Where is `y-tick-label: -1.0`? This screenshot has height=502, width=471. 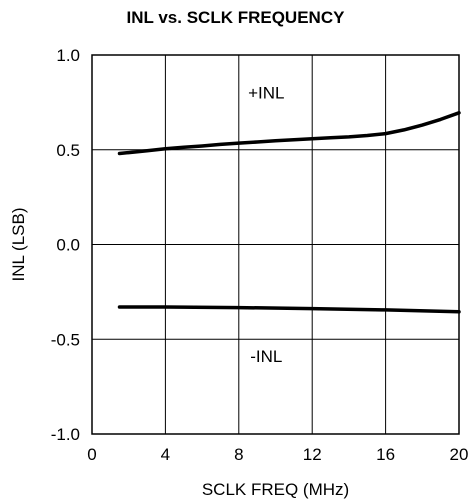
y-tick-label: -1.0 is located at coordinates (65, 434).